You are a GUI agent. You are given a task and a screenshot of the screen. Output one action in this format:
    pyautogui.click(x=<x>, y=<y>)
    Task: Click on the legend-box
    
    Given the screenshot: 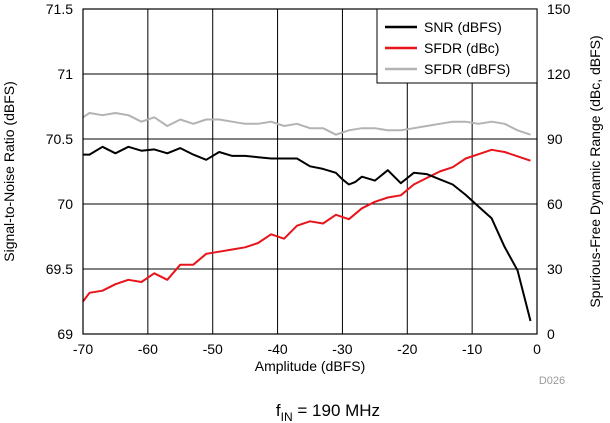 What is the action you would take?
    pyautogui.click(x=457, y=46)
    